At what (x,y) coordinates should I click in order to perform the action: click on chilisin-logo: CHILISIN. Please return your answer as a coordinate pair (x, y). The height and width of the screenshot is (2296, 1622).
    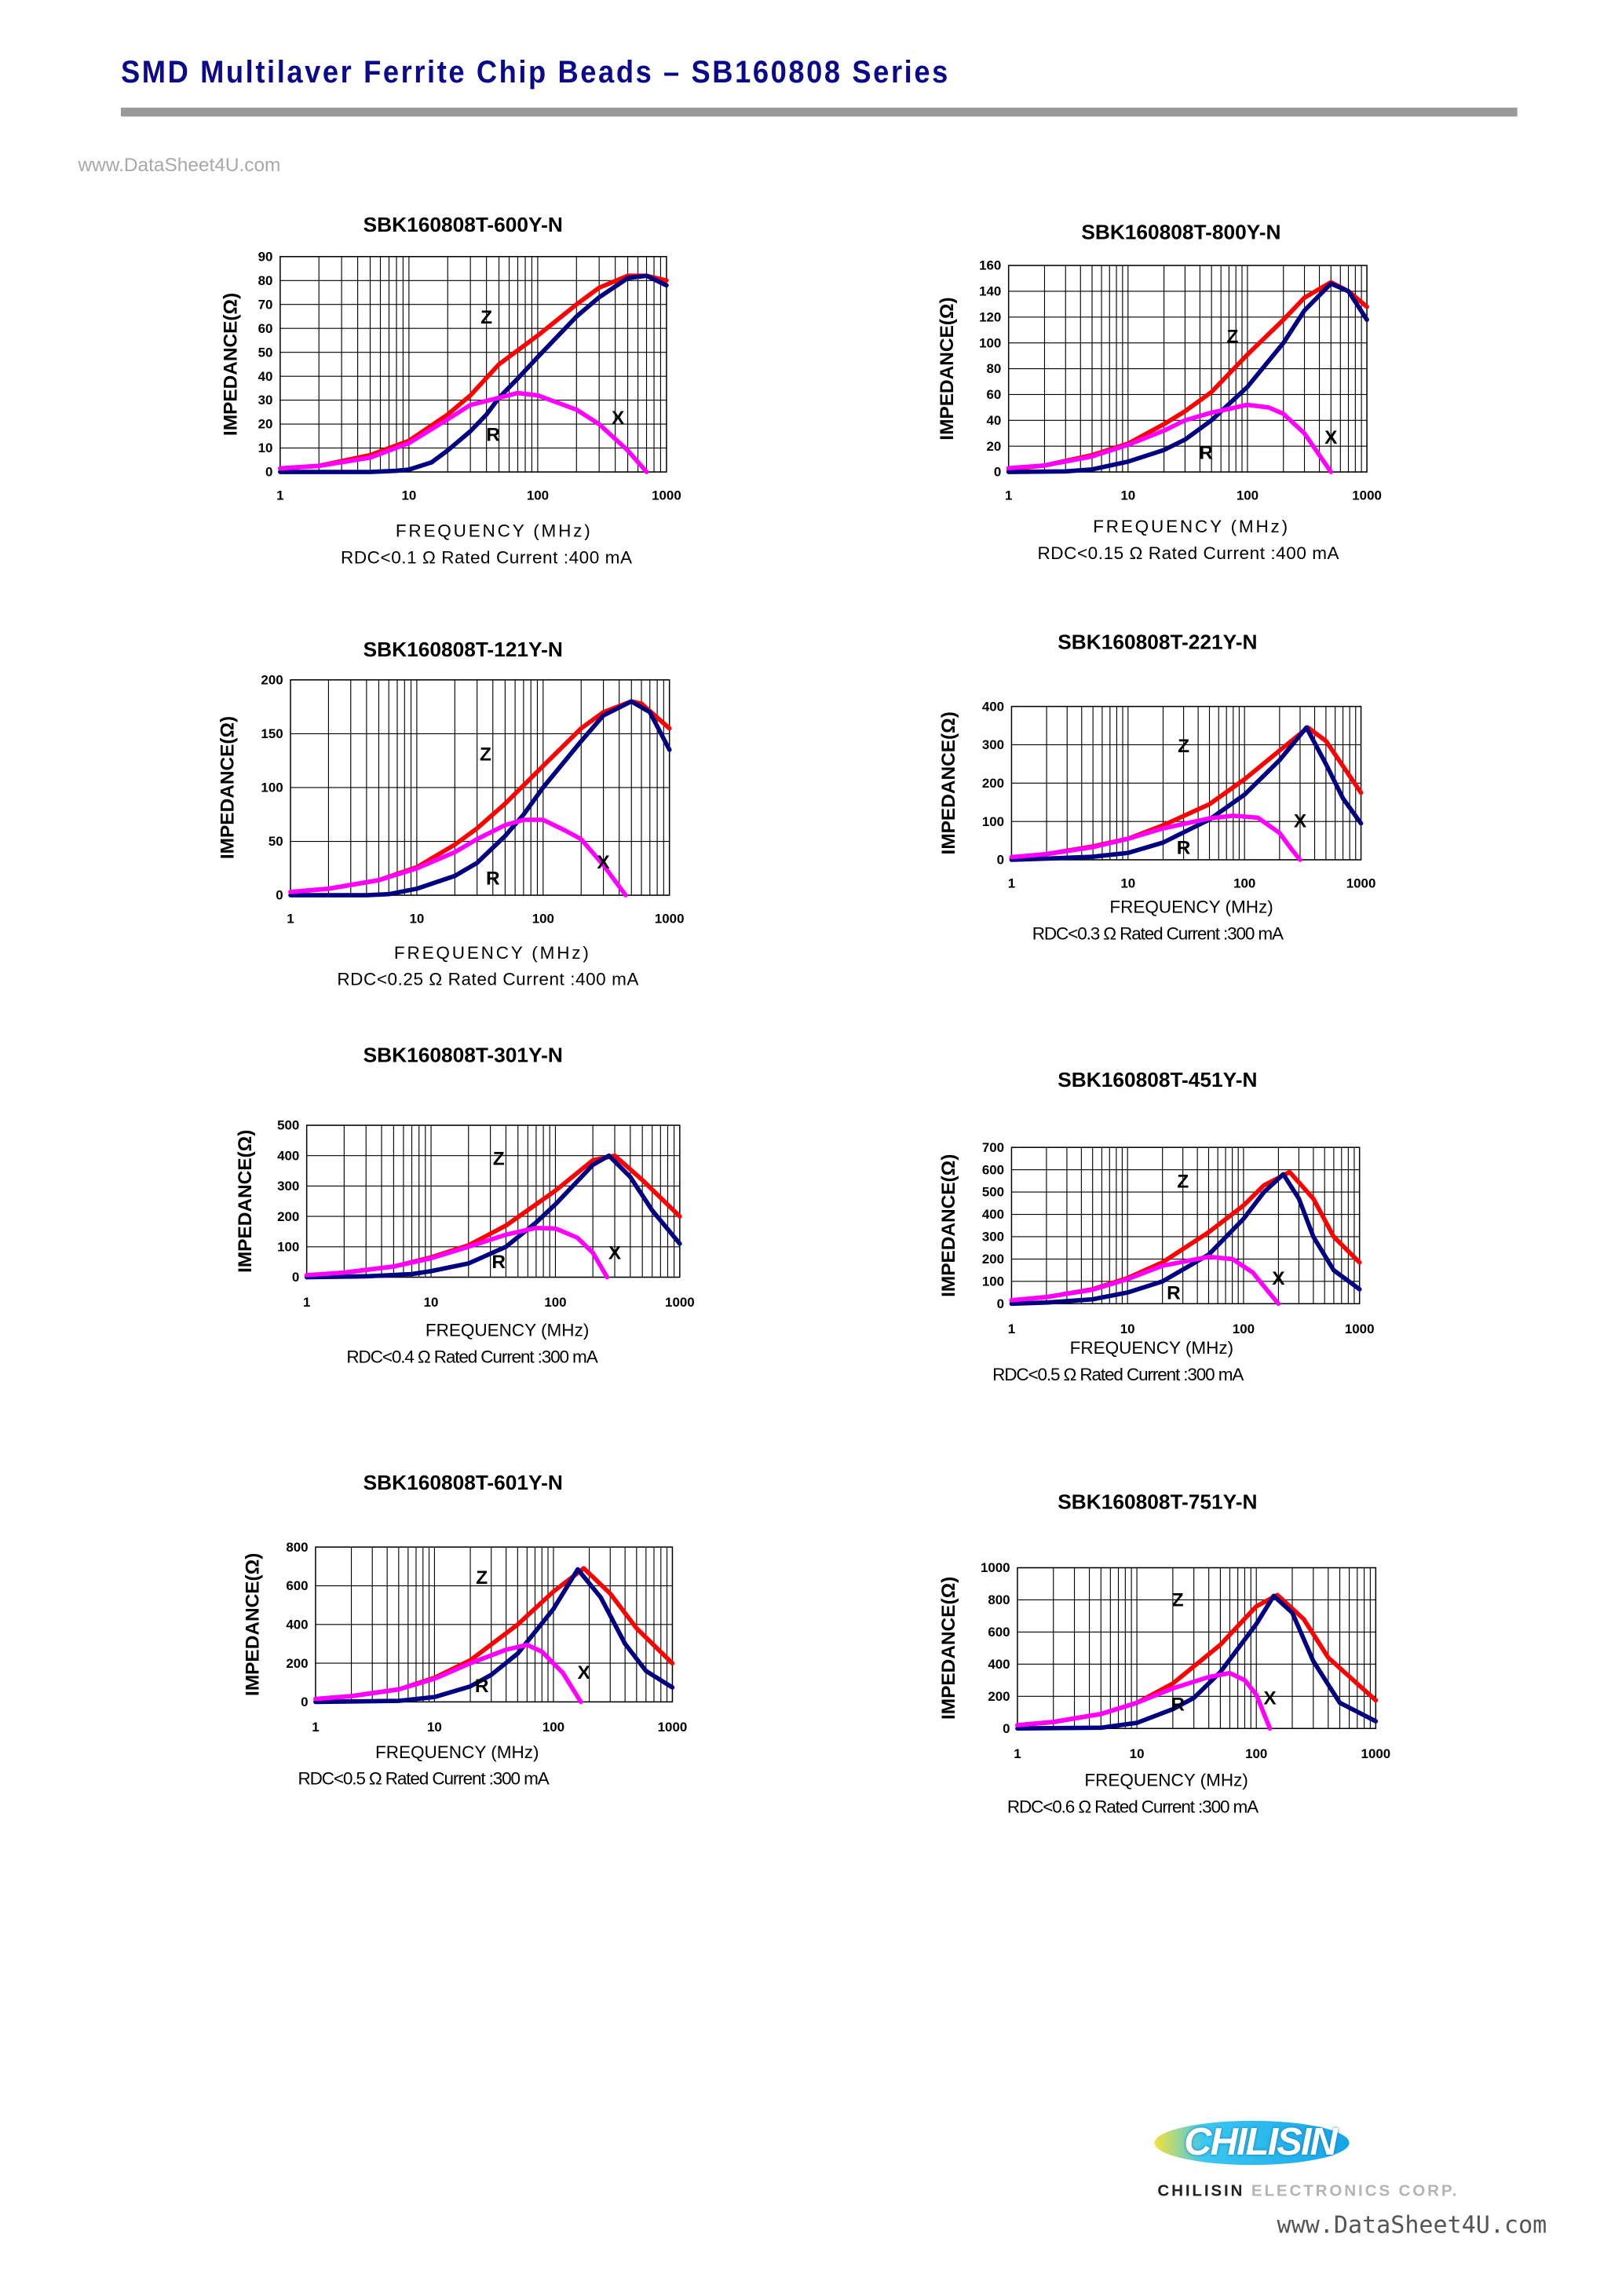
    Looking at the image, I should click on (1254, 2144).